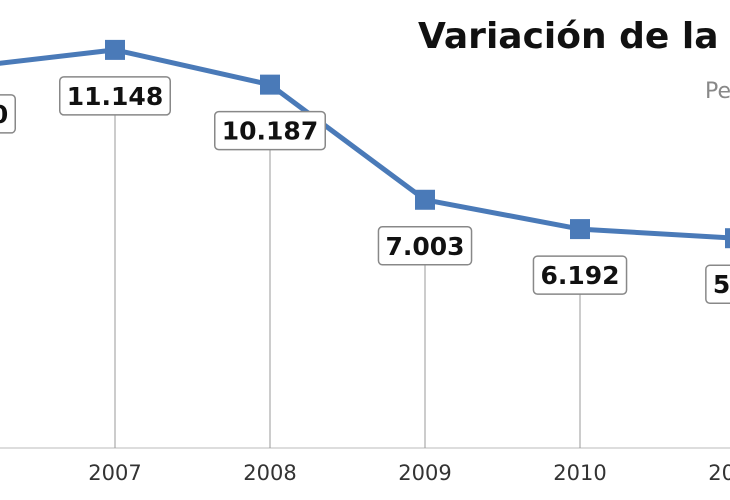 The width and height of the screenshot is (730, 500). Describe the element at coordinates (719, 473) in the screenshot. I see `x-tick-label: 2011` at that location.